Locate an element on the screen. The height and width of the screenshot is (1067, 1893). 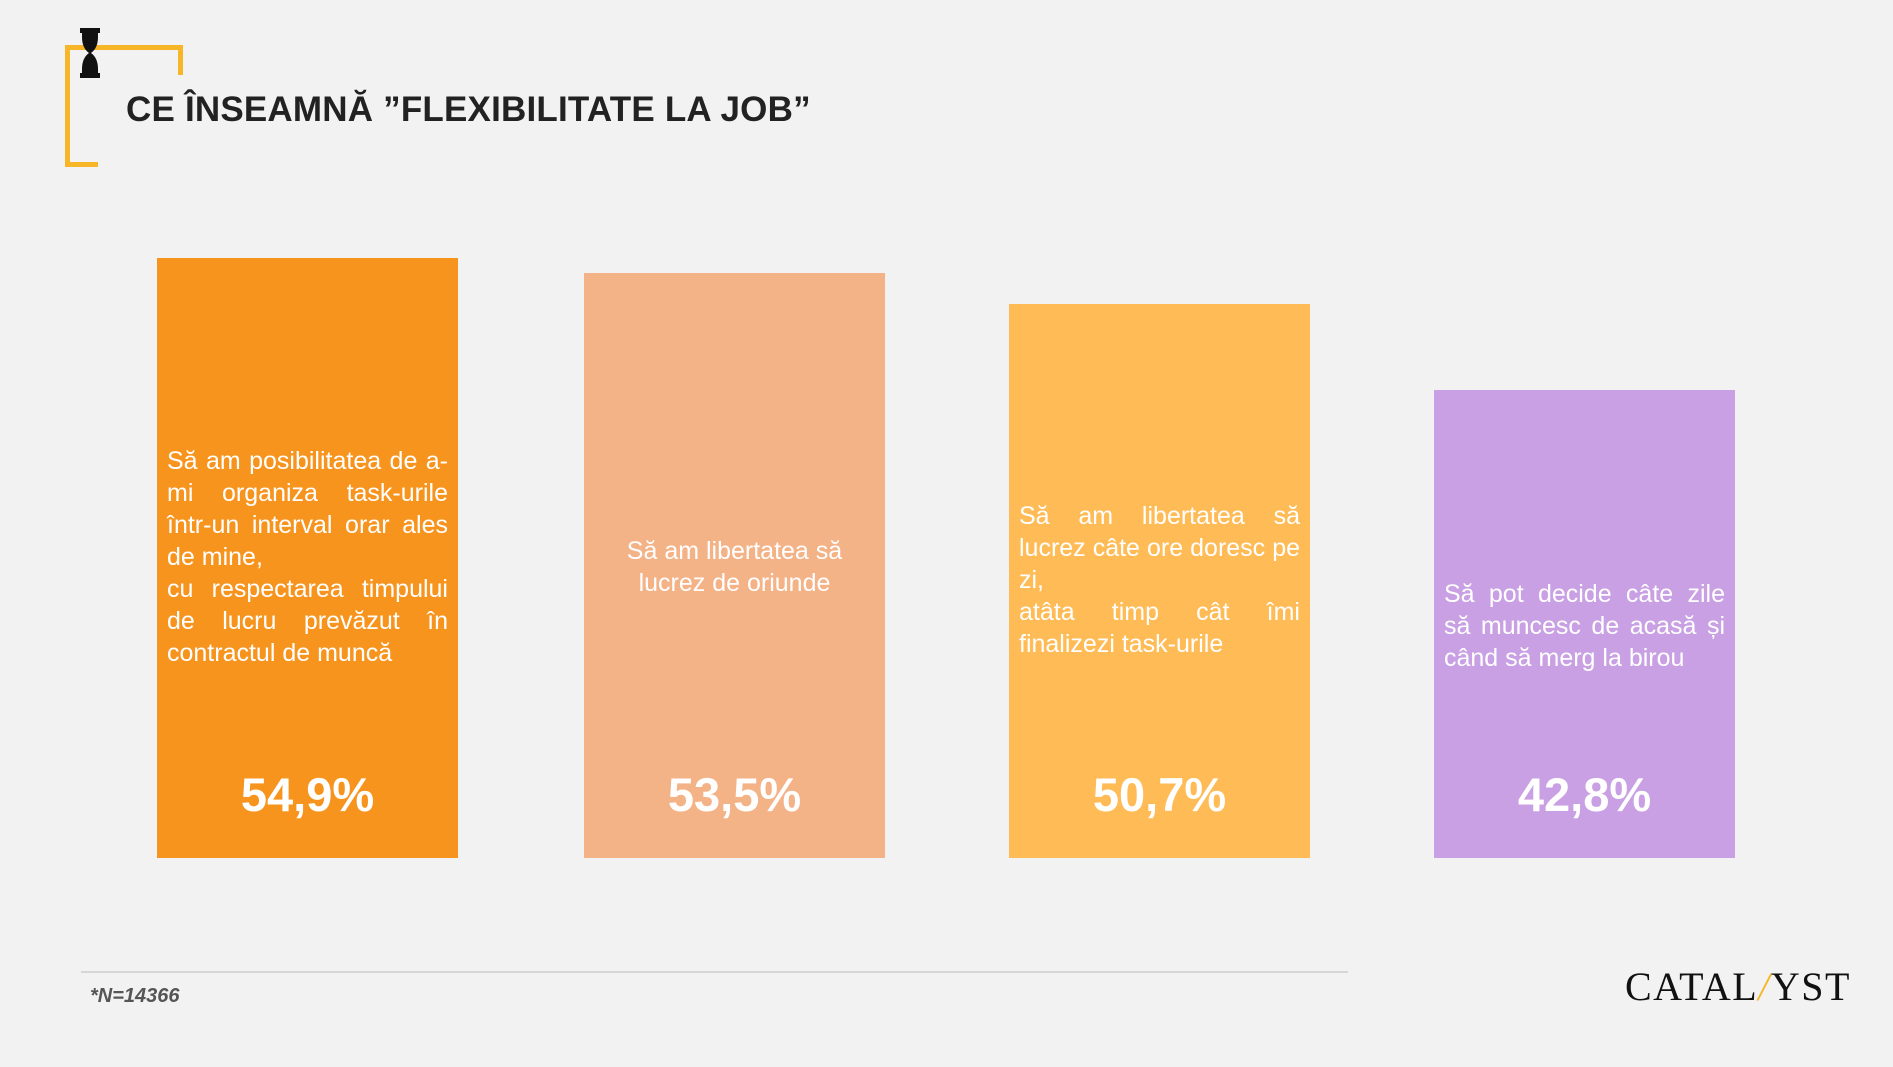
footer-divider is located at coordinates (714, 972).